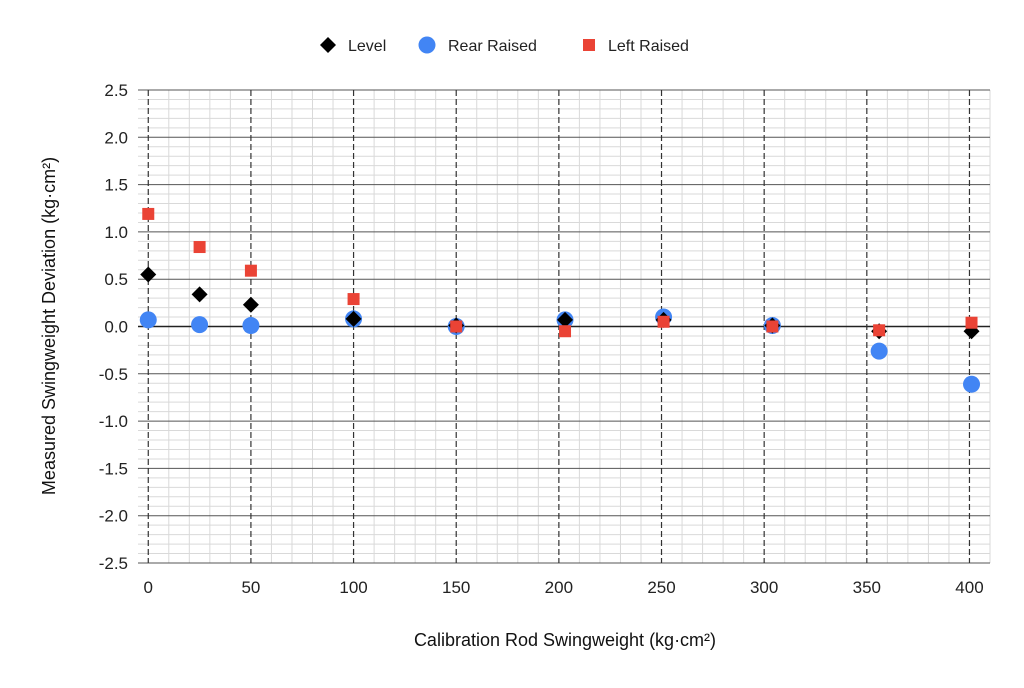 This screenshot has width=1024, height=688. Describe the element at coordinates (113, 421) in the screenshot. I see `y-tick-label: -1.0` at that location.